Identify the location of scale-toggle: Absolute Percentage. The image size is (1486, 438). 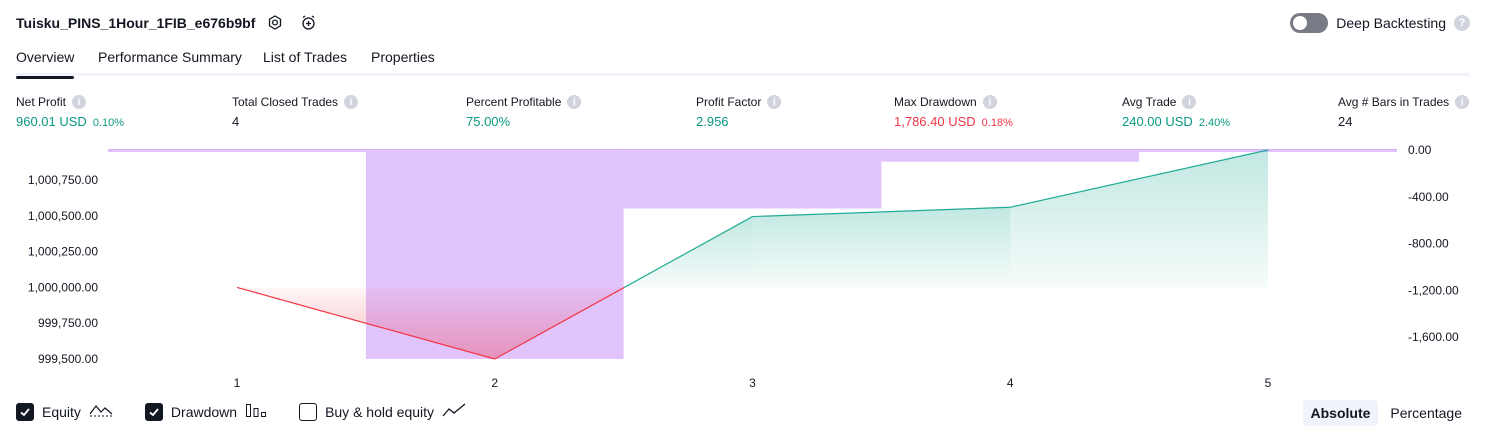
(1386, 413).